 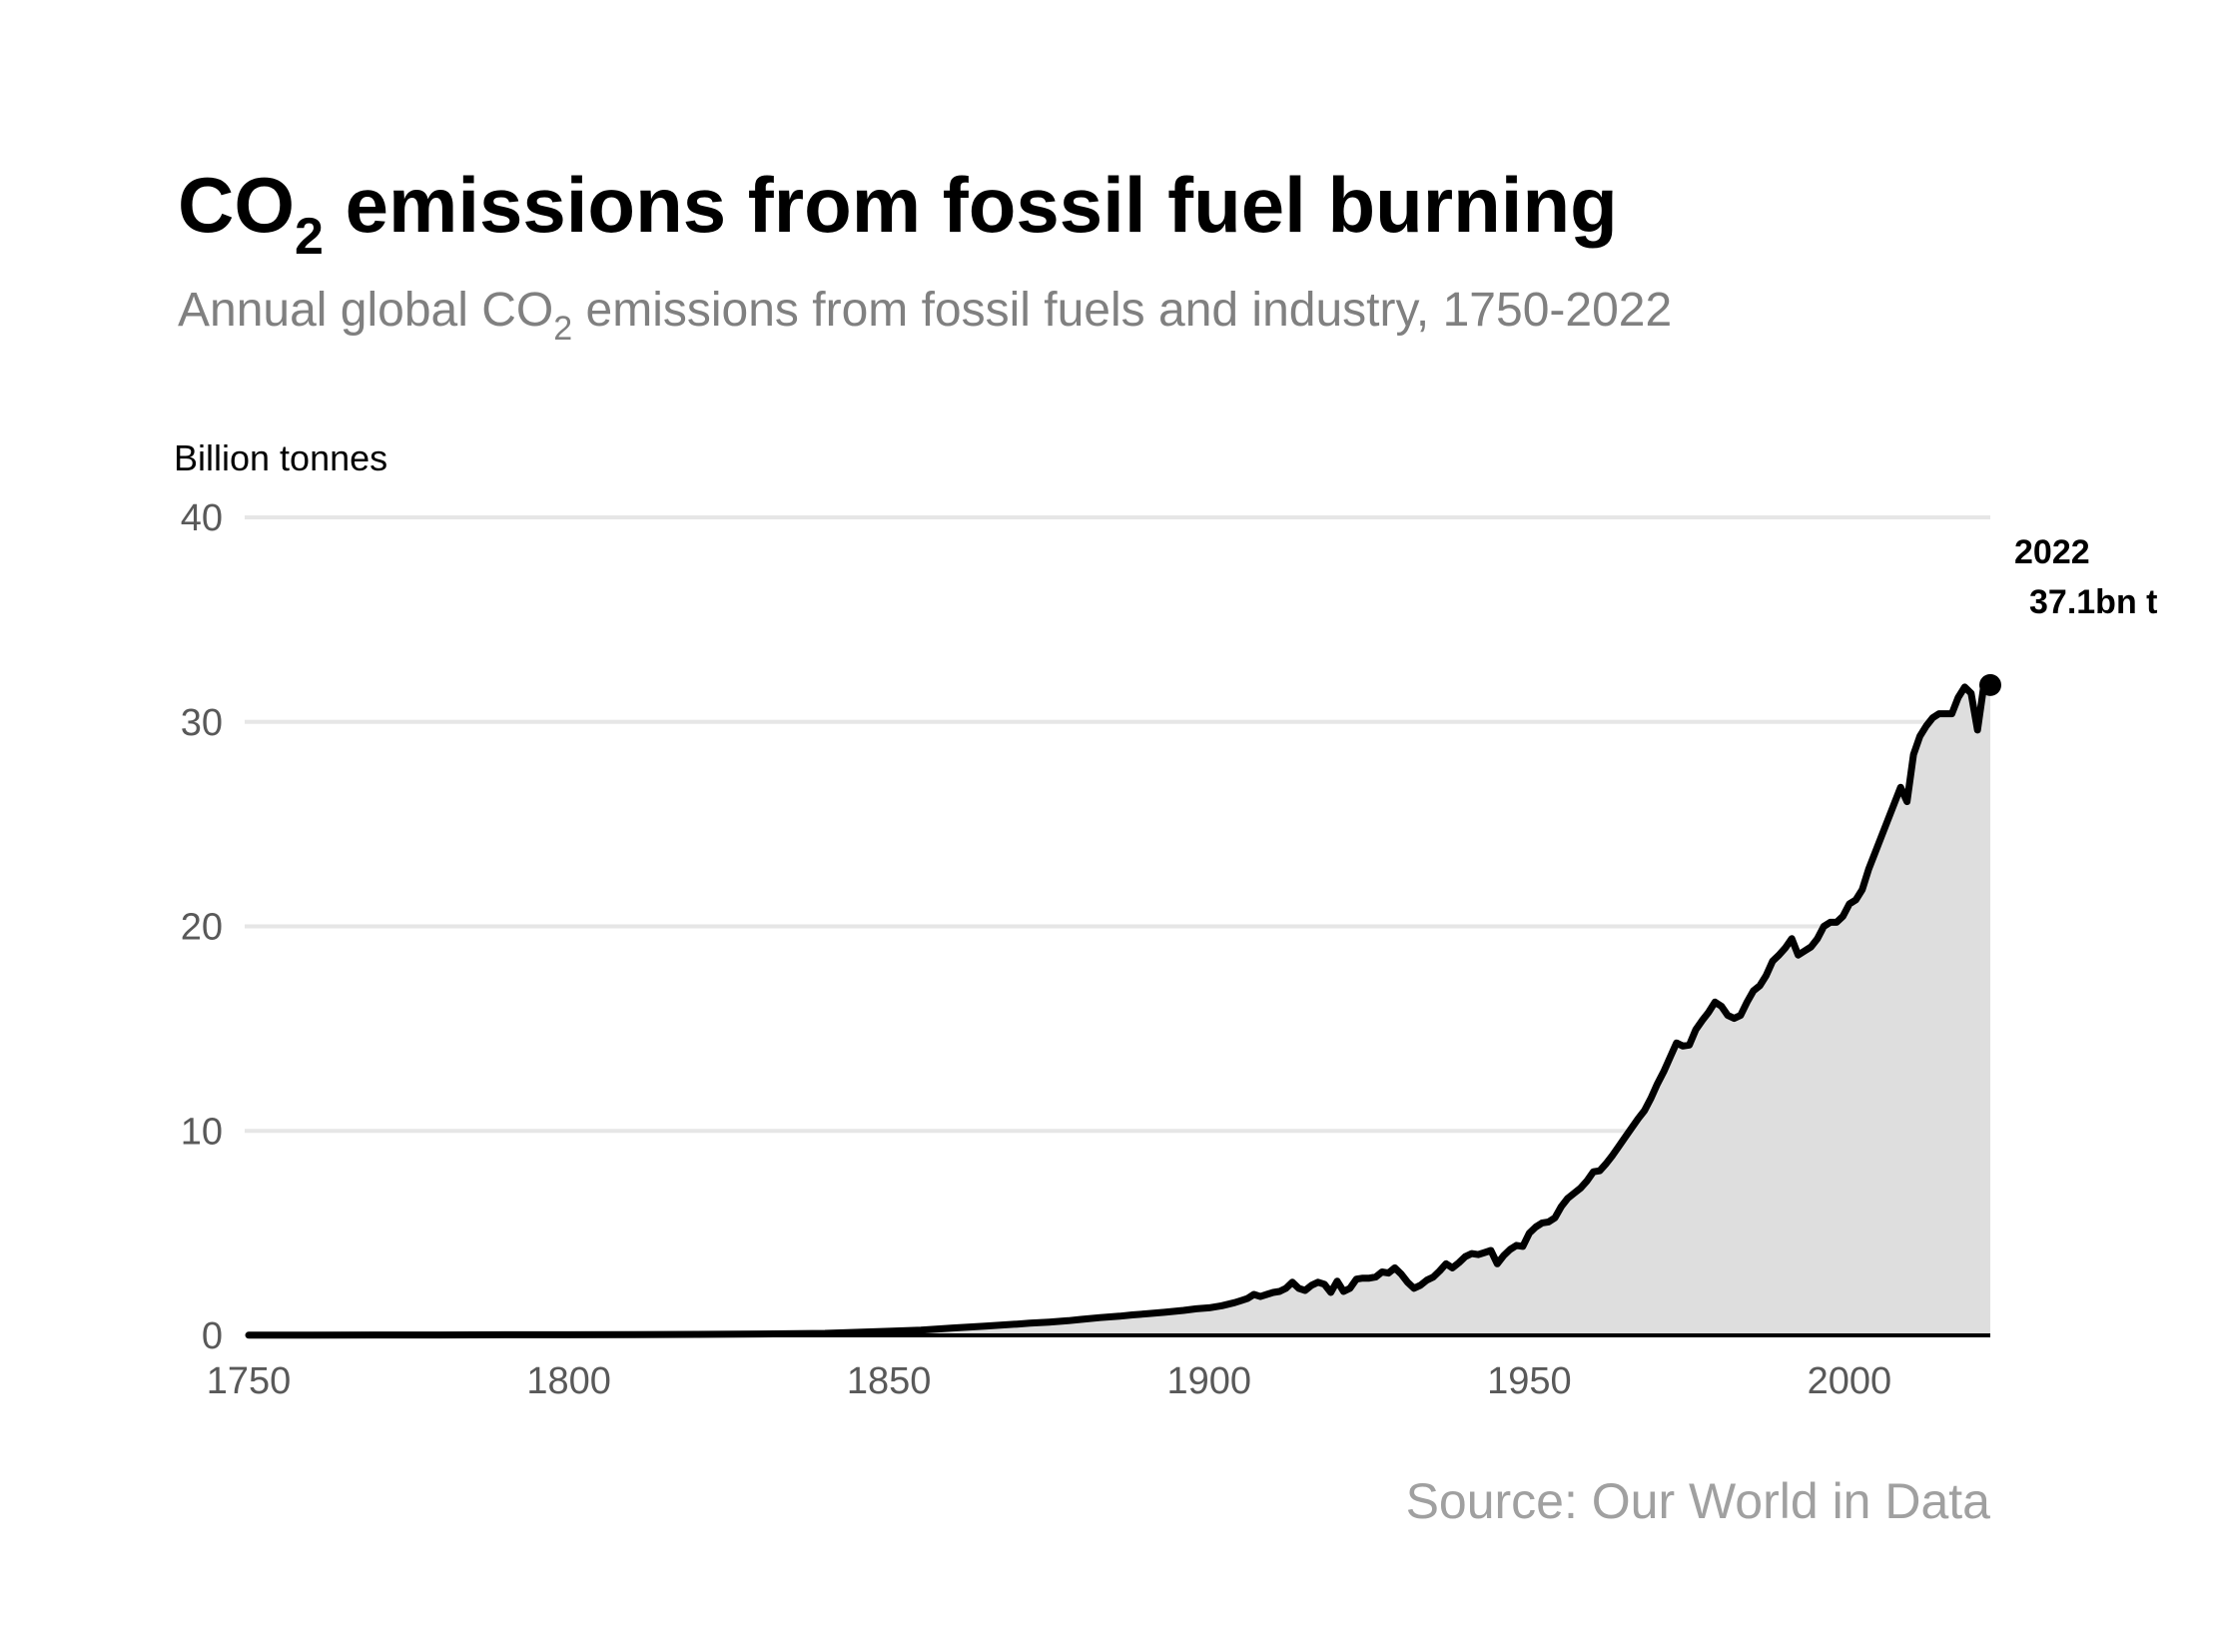 What do you see at coordinates (2093, 602) in the screenshot?
I see `annotation-value-label: 37.1bn t` at bounding box center [2093, 602].